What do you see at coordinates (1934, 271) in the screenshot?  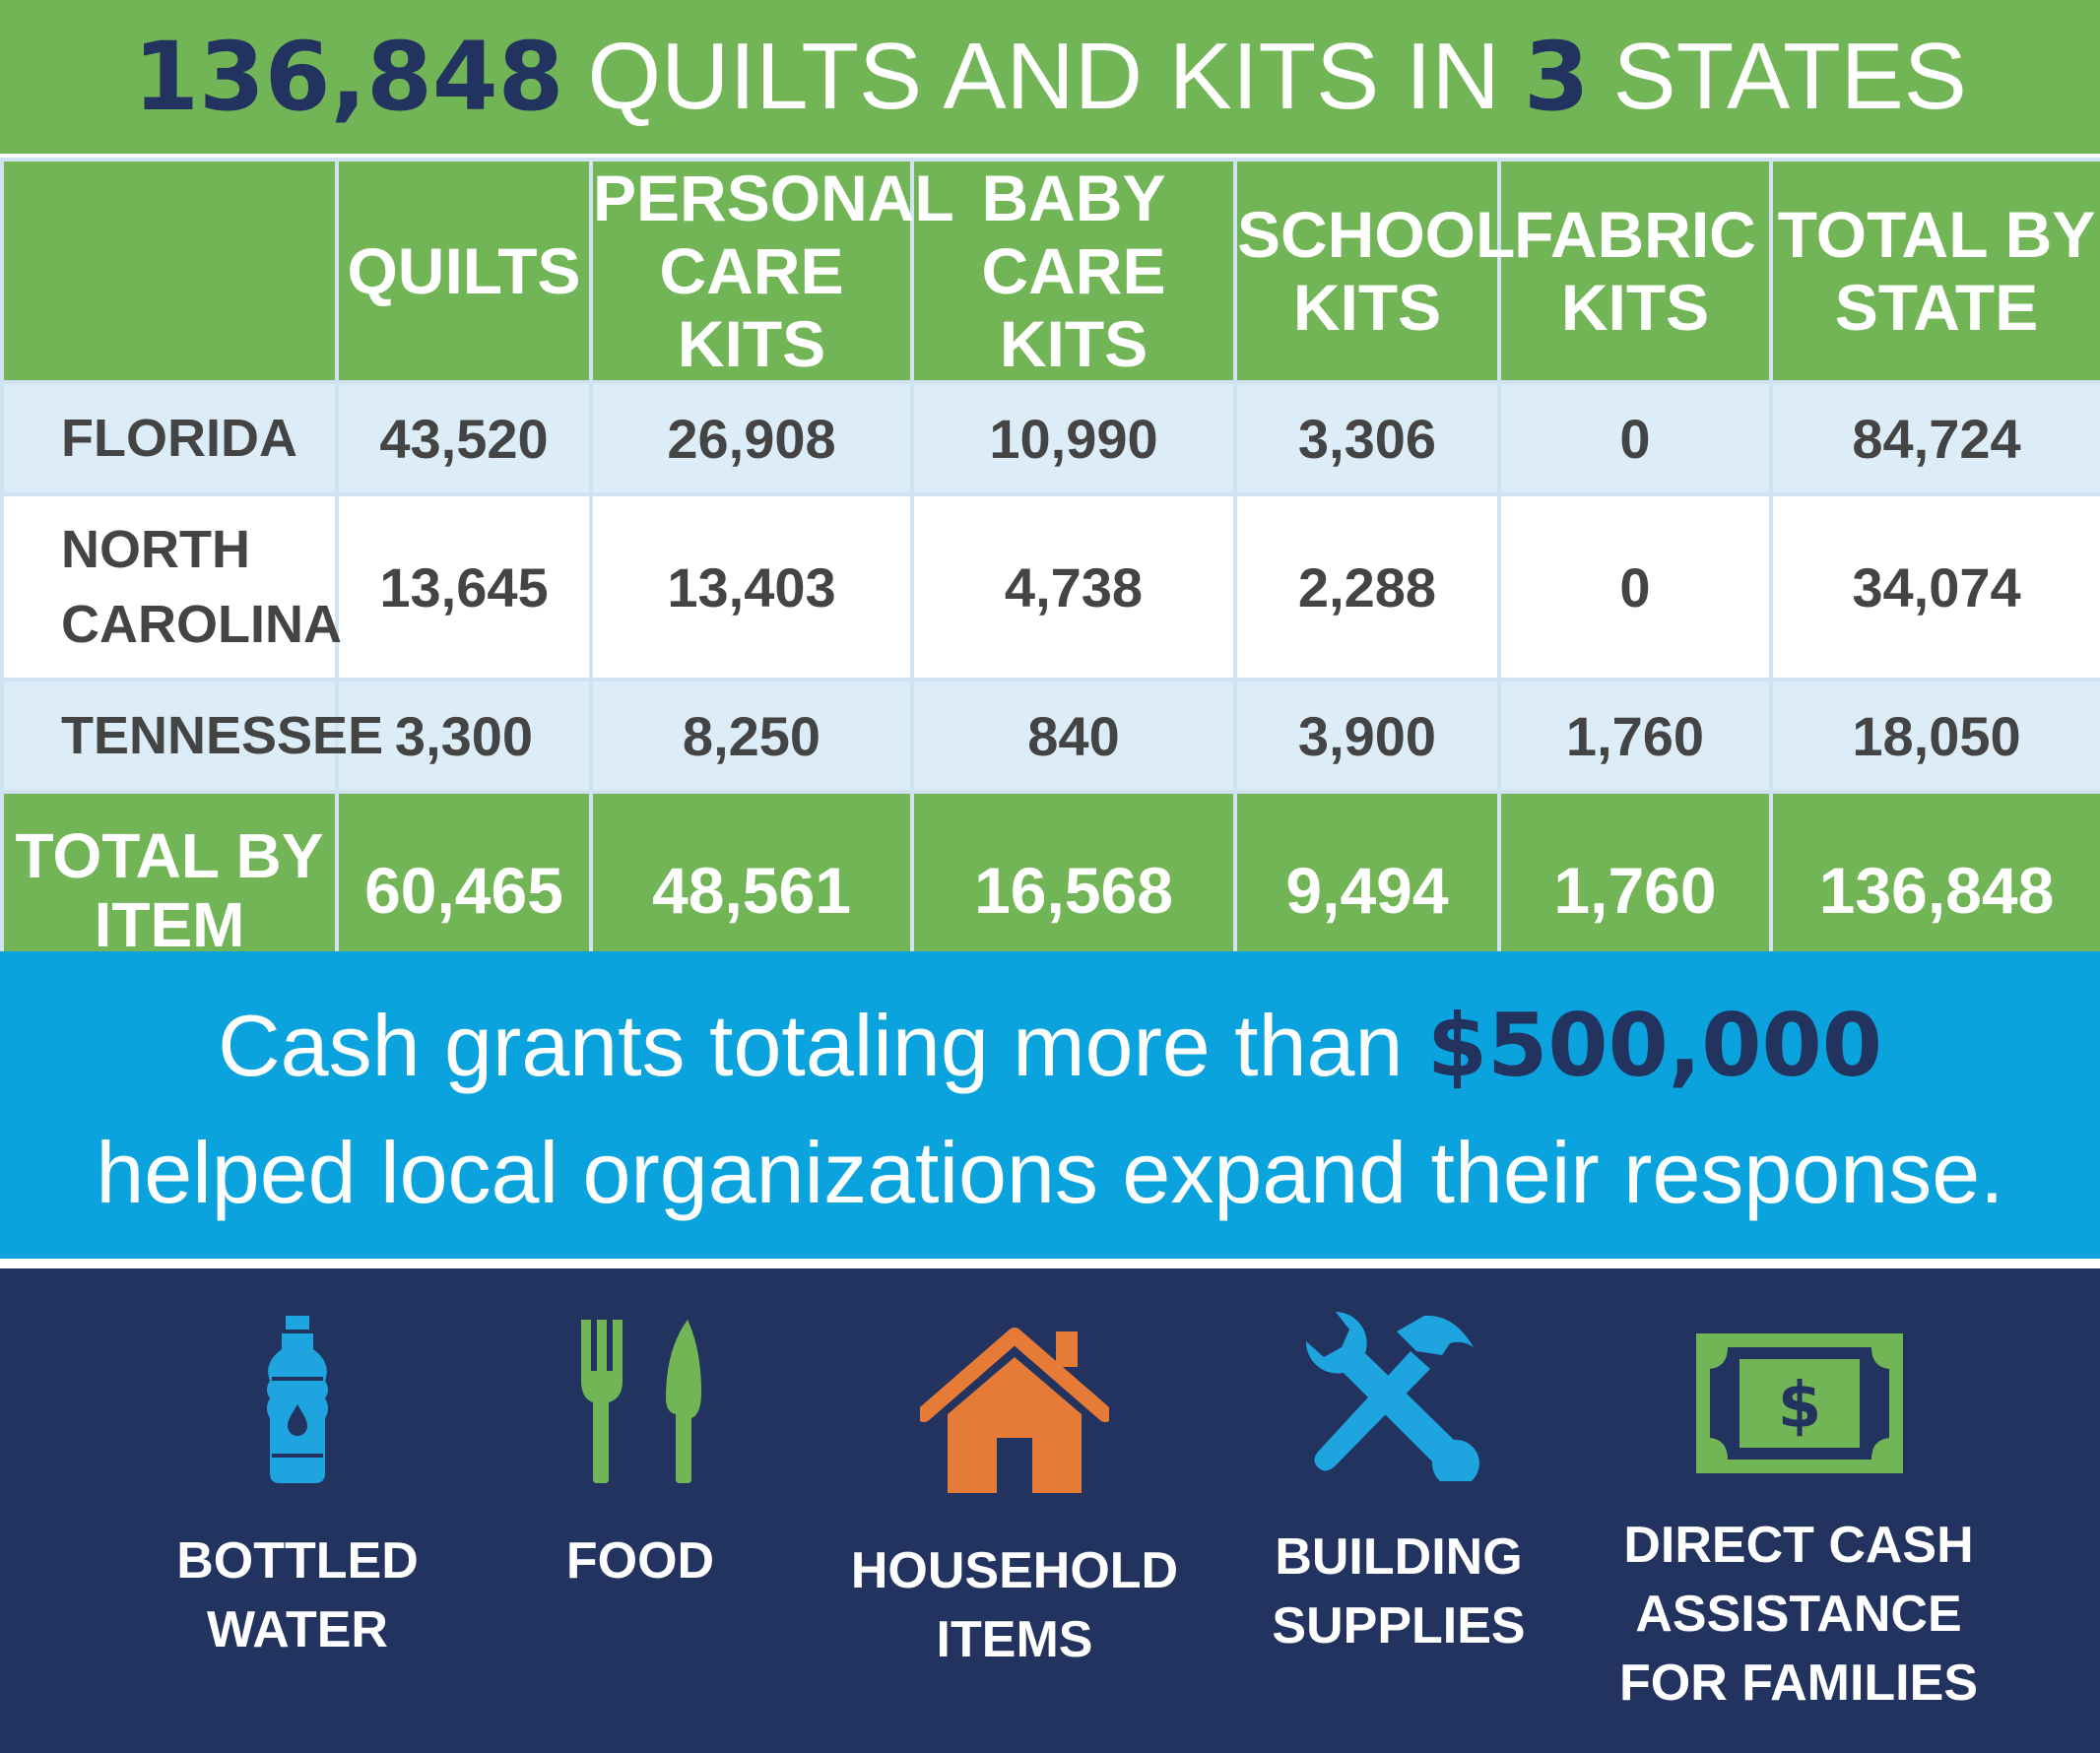 I see `column-header-total-by-state: TOTAL BY STATE` at bounding box center [1934, 271].